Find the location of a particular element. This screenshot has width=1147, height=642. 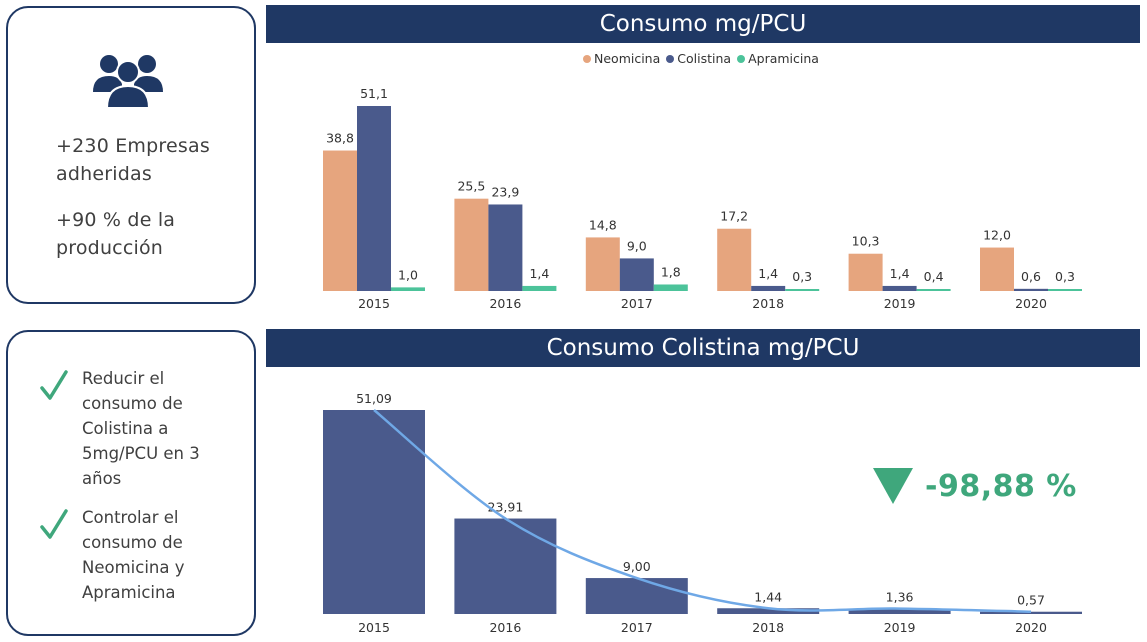

data-label: 14,8 is located at coordinates (603, 224).